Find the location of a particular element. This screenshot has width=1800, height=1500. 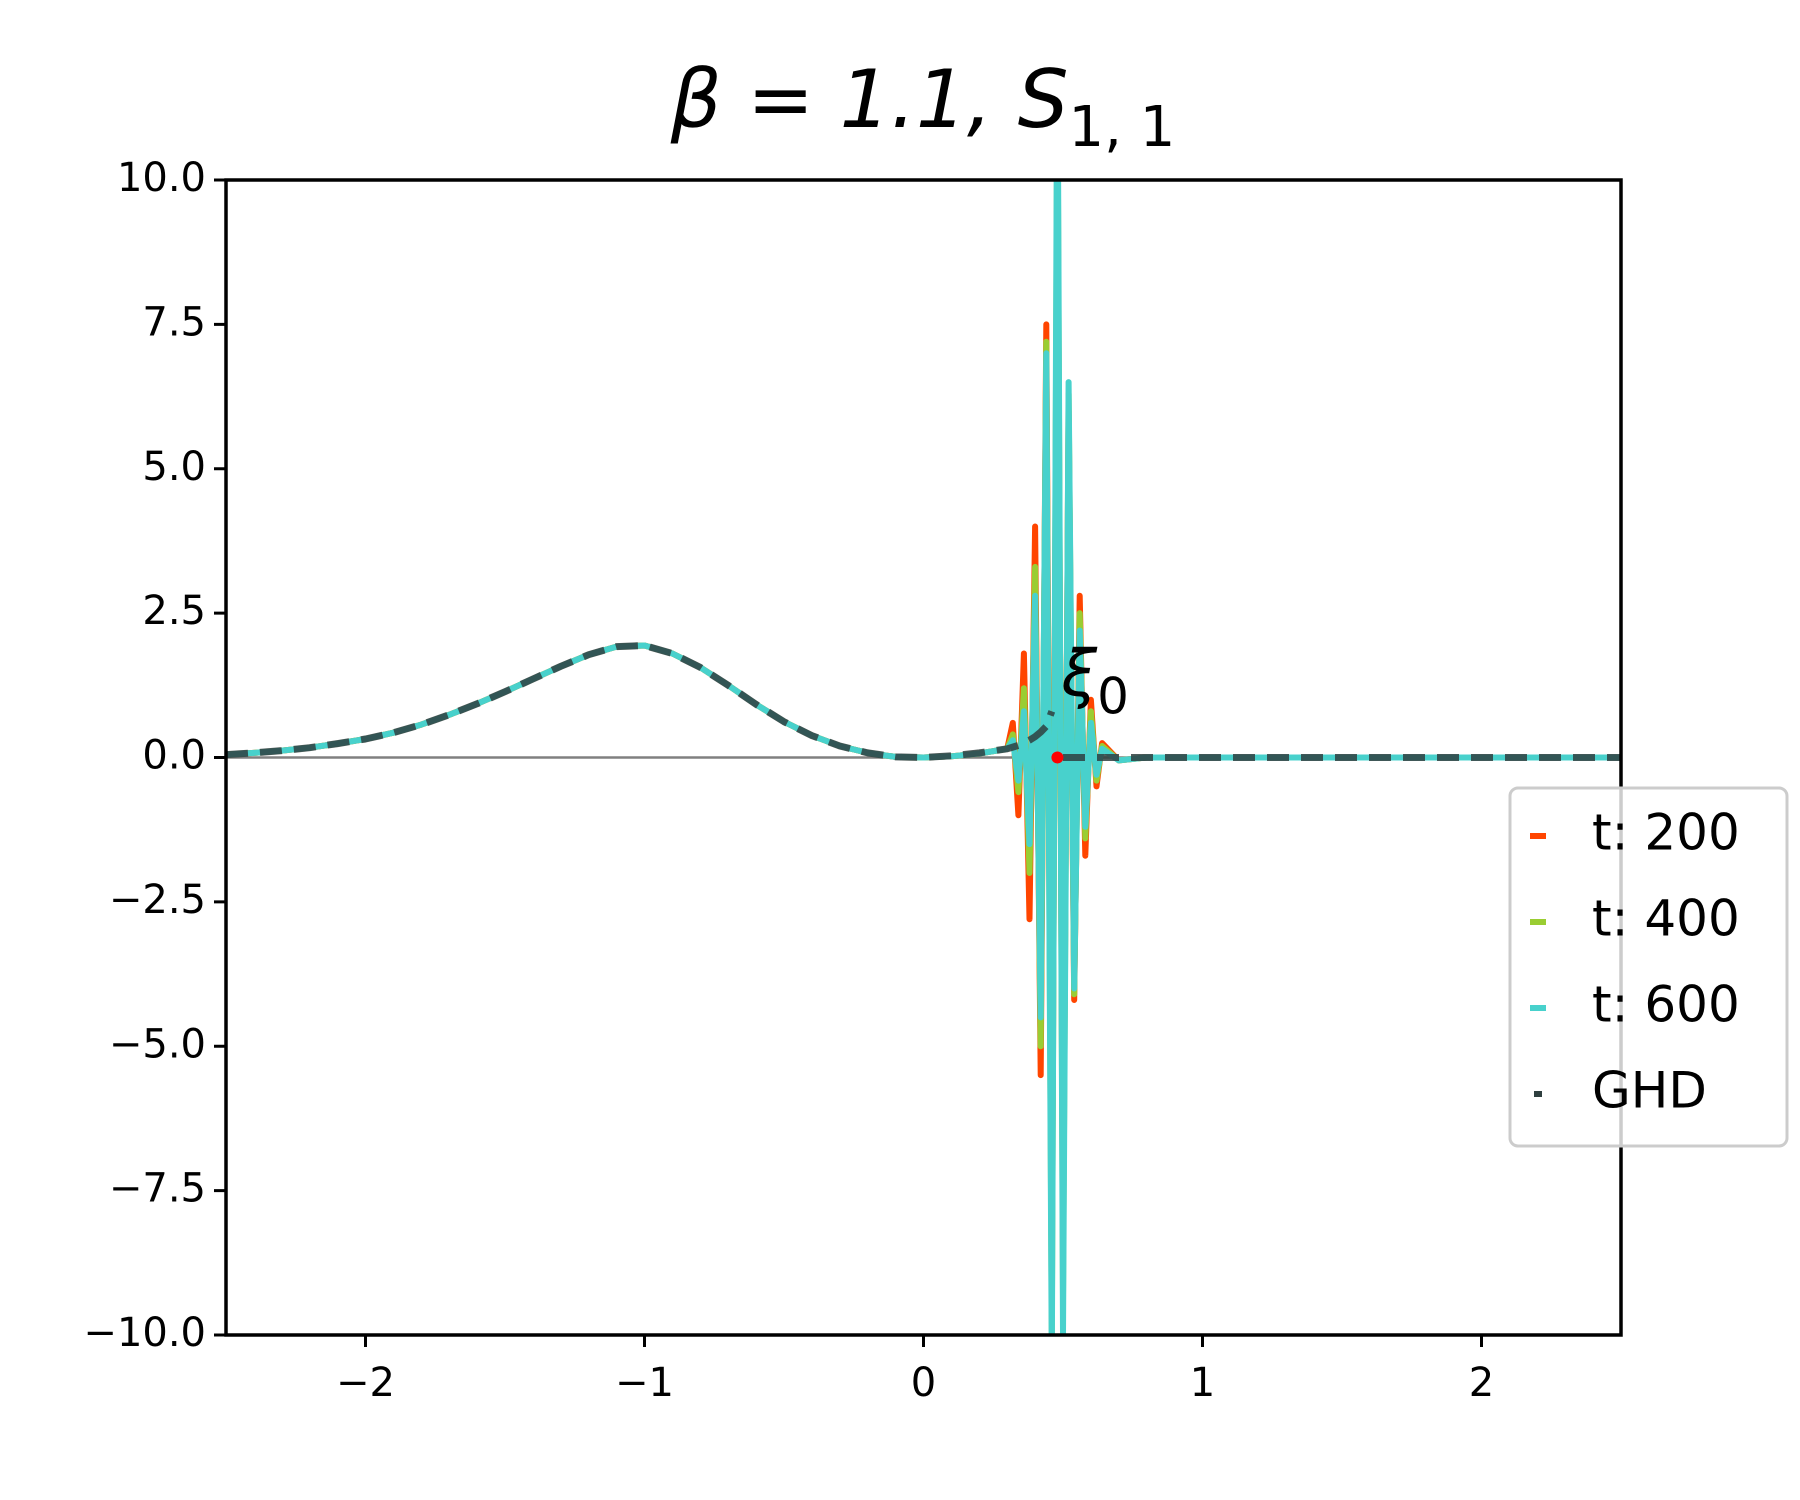

x-tick-label: −1 is located at coordinates (644, 1383).